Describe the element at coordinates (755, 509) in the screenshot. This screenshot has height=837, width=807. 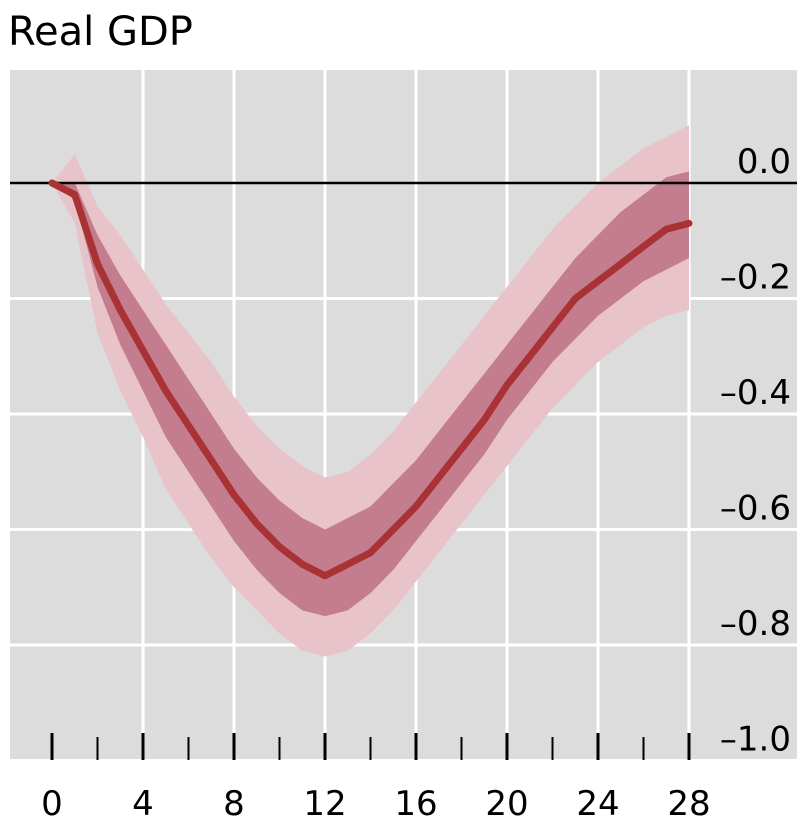
I see `y-tick-label: –0.6` at that location.